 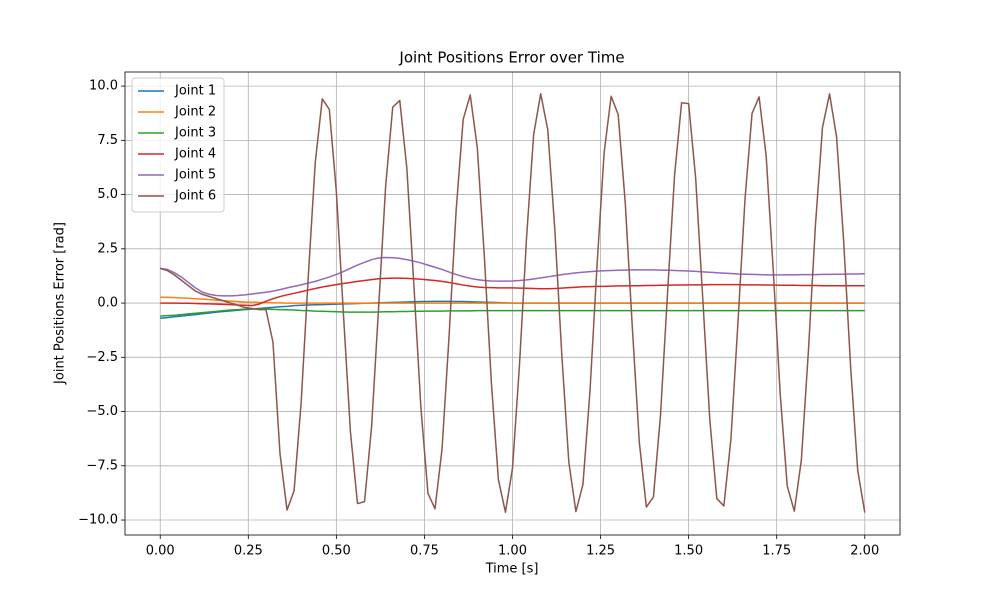 I want to click on x-tick-label: 0.00, so click(x=160, y=551).